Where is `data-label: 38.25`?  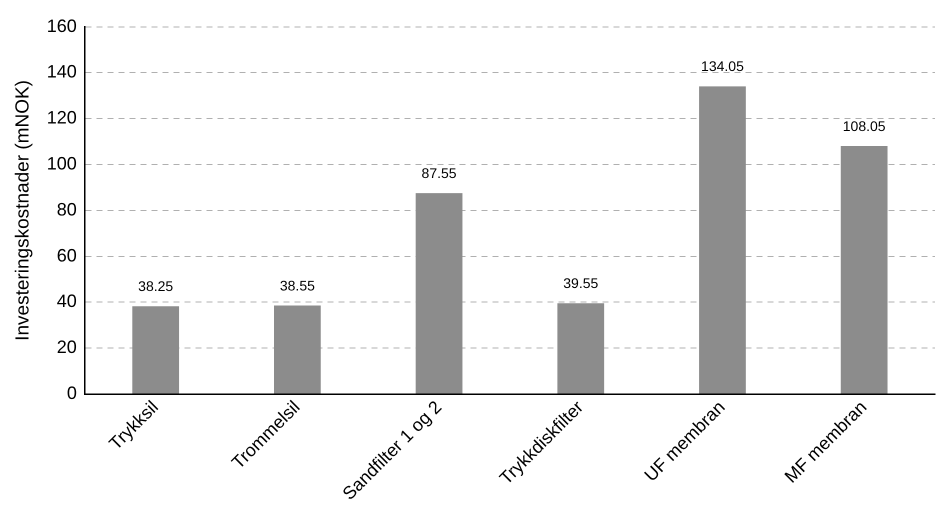 data-label: 38.25 is located at coordinates (156, 286).